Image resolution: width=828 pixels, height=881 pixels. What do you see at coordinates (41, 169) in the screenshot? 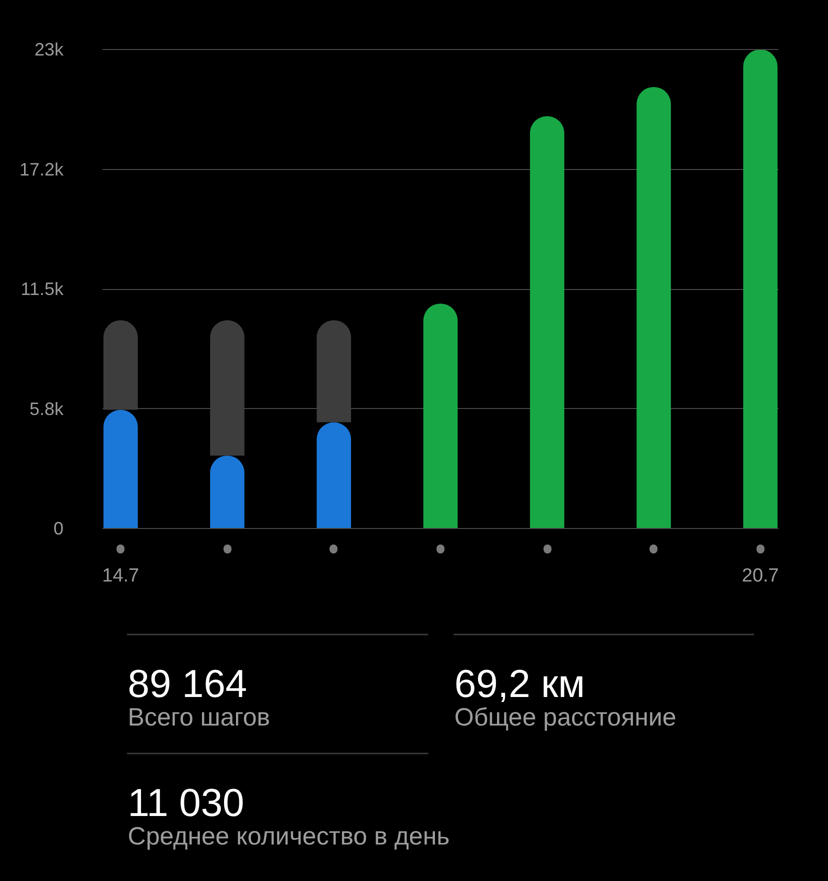
I see `y-tick-label: 17.2k` at bounding box center [41, 169].